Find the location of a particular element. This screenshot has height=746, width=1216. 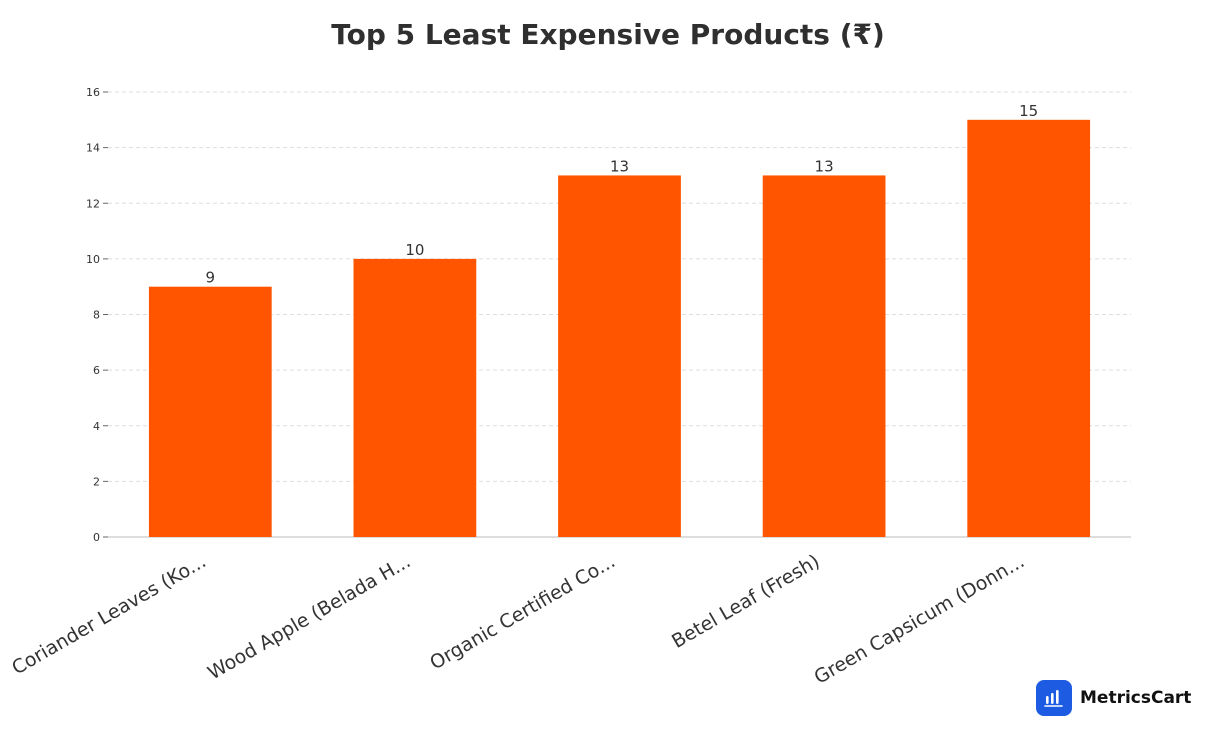

data-label: 9 is located at coordinates (211, 278).